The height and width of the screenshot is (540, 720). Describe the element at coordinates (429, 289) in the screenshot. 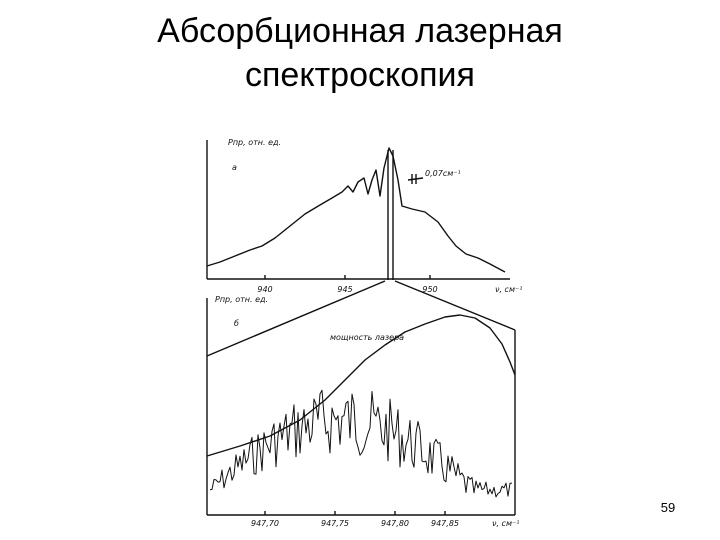

I see `x-tick-label: 950` at that location.